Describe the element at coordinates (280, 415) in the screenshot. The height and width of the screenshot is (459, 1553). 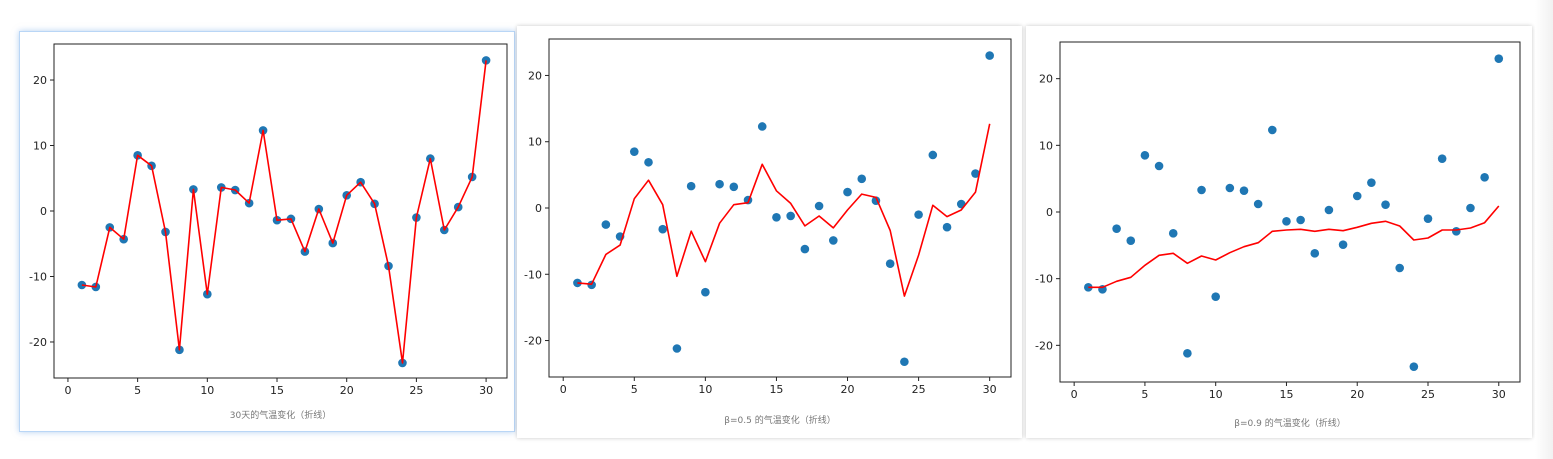
I see `chart-caption: 30天的气温变化（折线）` at that location.